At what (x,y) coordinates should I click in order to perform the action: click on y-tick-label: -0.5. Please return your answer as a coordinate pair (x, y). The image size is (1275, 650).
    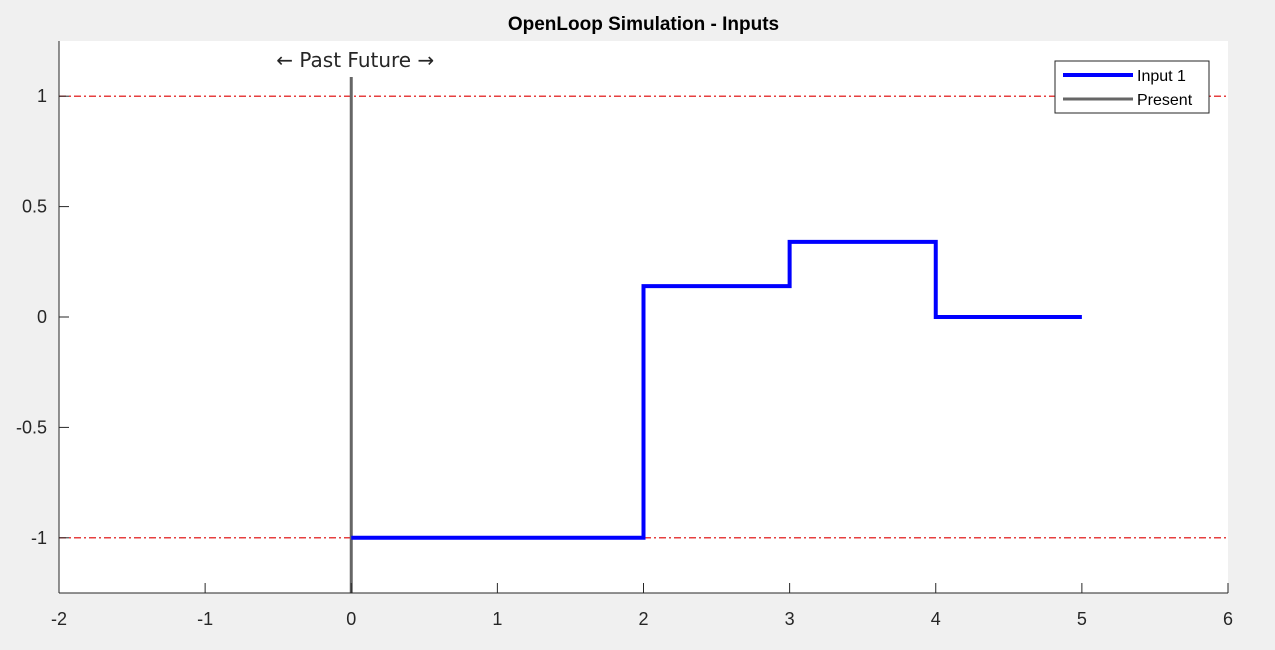
    Looking at the image, I should click on (31, 427).